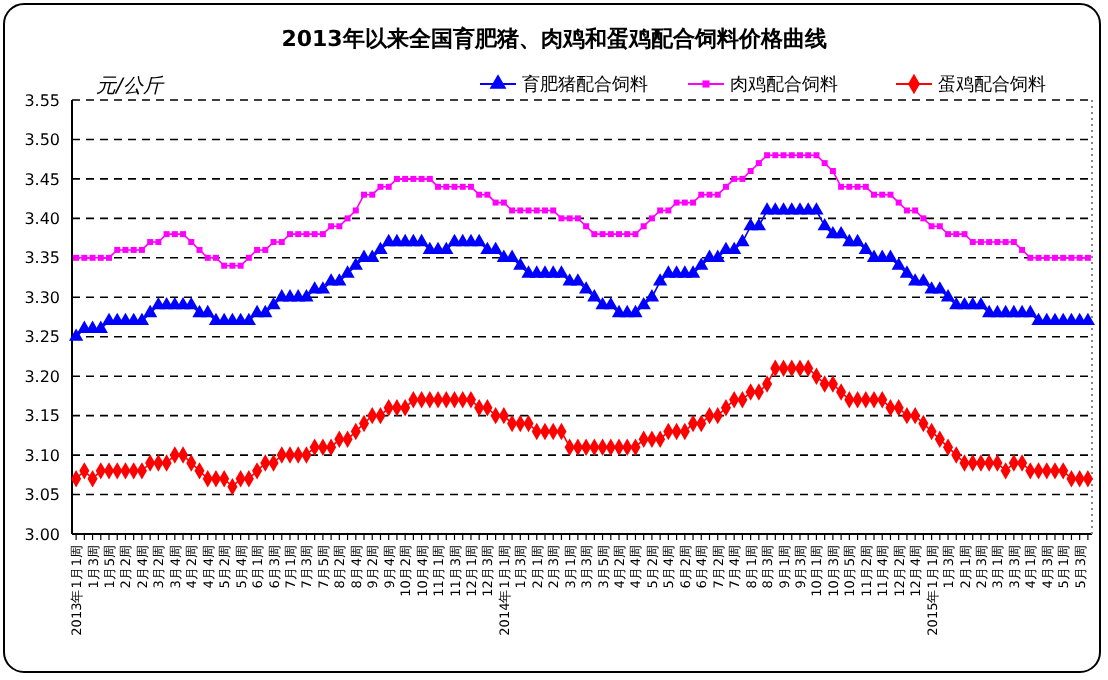 The width and height of the screenshot is (1108, 680). Describe the element at coordinates (992, 85) in the screenshot. I see `legend-label: 蛋鸡配合饲料` at that location.